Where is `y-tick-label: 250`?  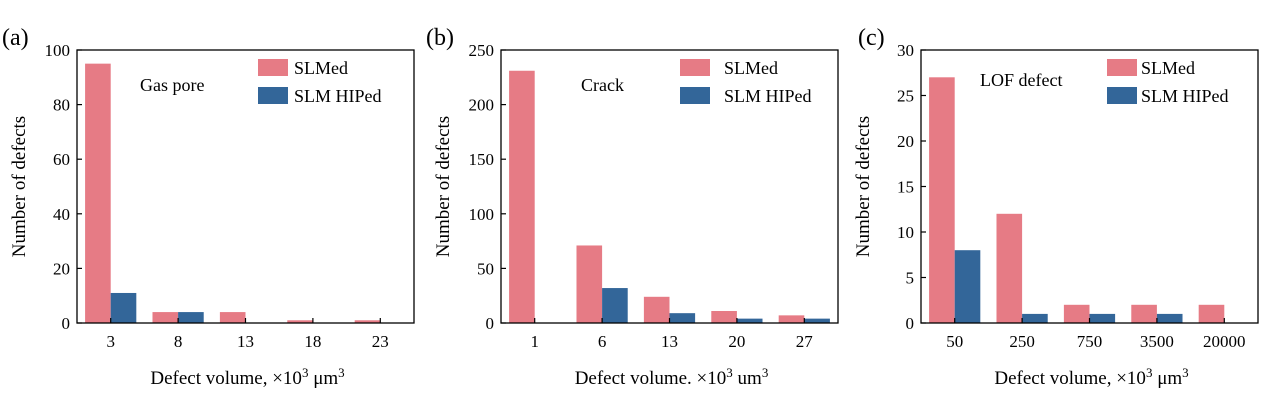 y-tick-label: 250 is located at coordinates (482, 50).